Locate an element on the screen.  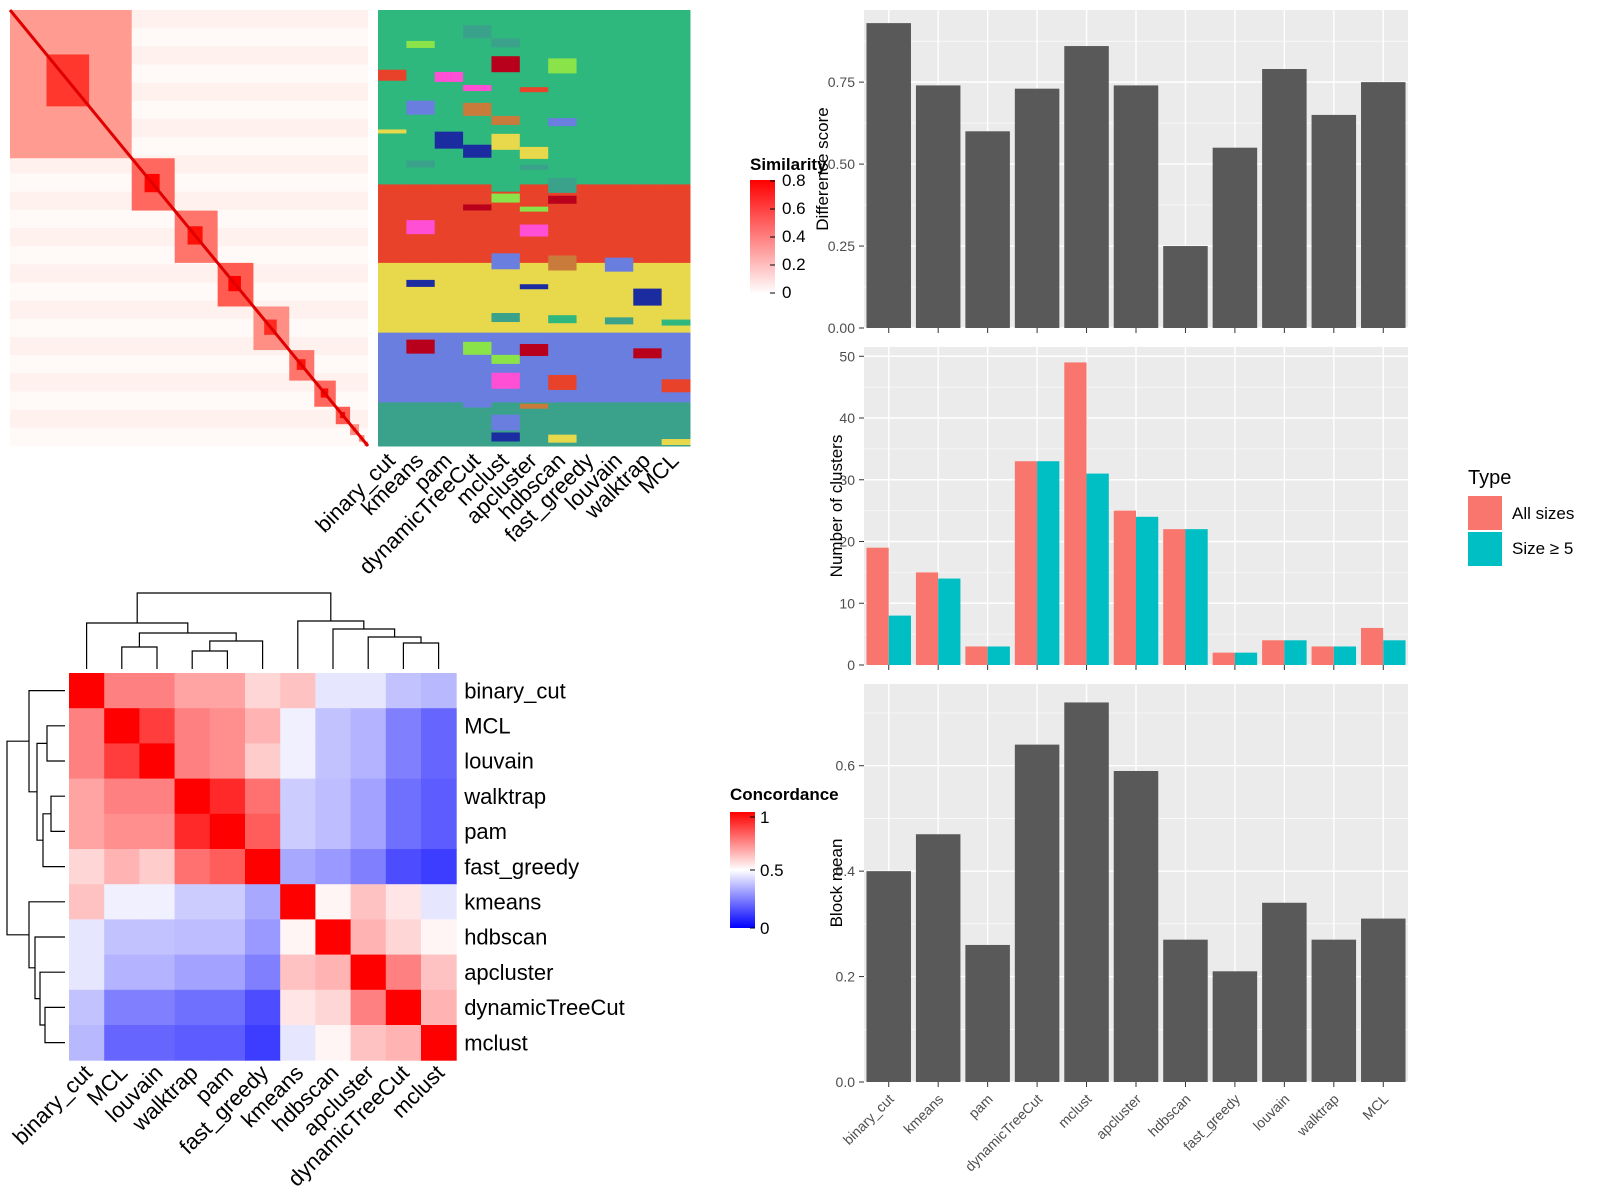
y-axis-title: Number of clusters is located at coordinates (836, 506).